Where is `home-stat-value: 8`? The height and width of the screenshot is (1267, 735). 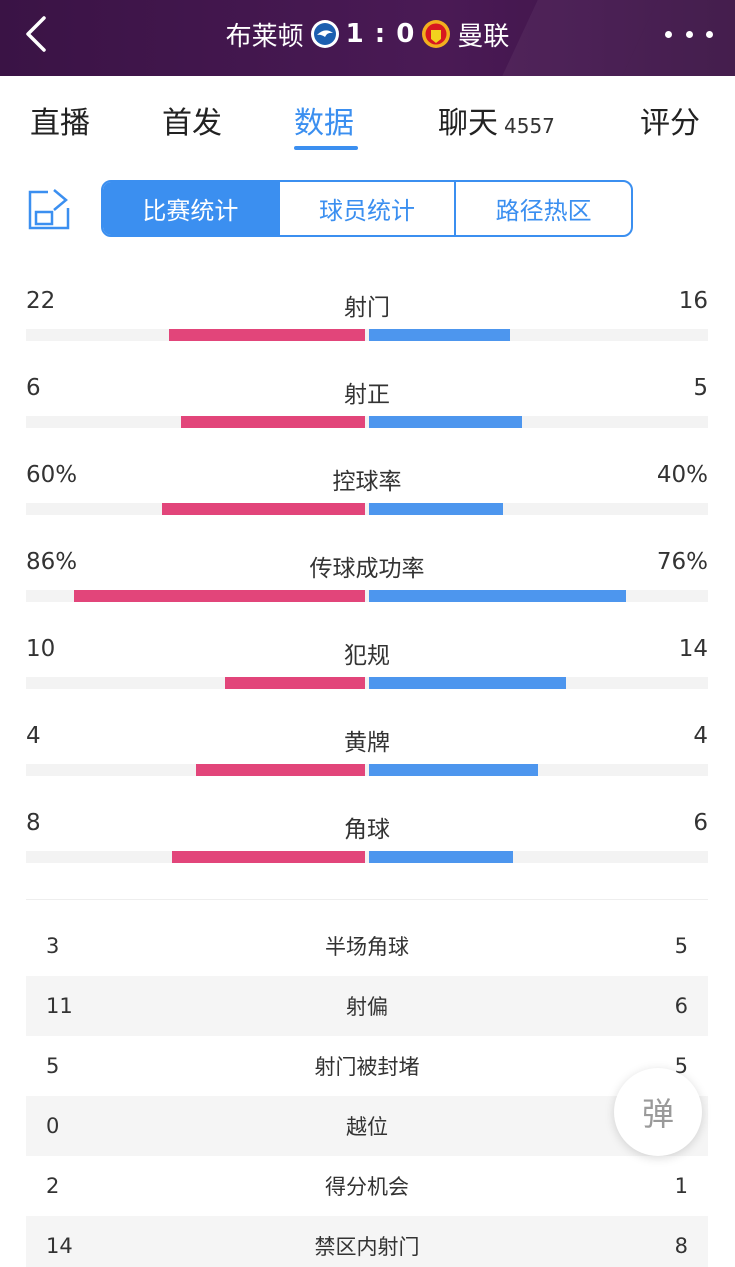 home-stat-value: 8 is located at coordinates (33, 823).